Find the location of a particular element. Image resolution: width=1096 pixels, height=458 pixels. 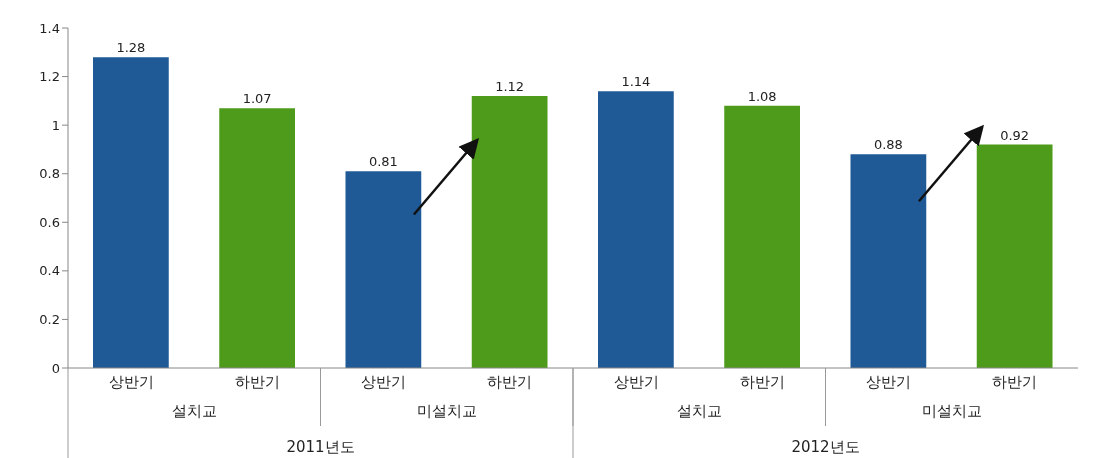

data-label: 0.88 is located at coordinates (888, 145).